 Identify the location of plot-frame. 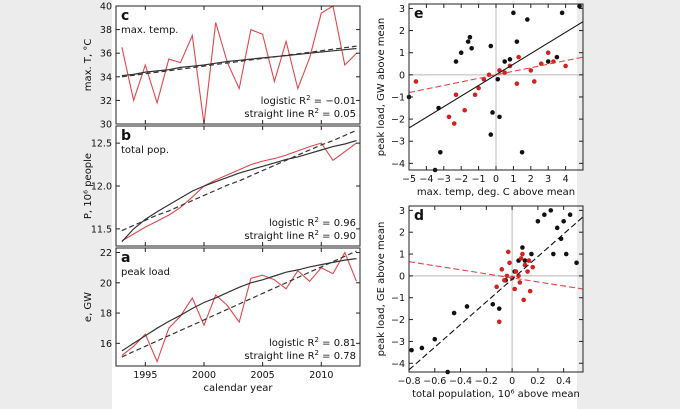
(238, 65).